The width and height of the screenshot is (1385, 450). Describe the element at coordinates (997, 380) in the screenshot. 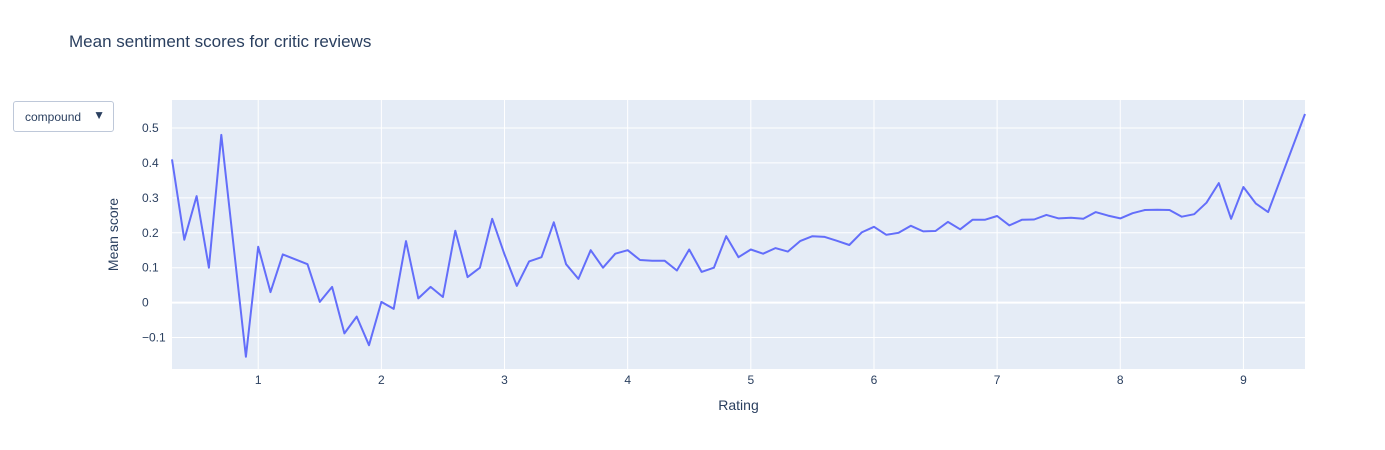

I see `x-tick-label: 7` at that location.